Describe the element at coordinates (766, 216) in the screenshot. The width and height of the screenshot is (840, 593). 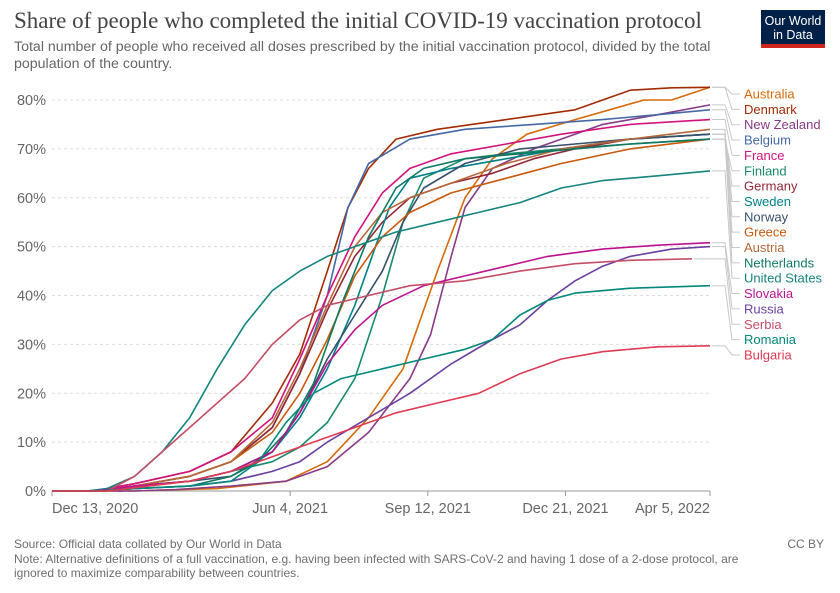
I see `legend-label: Norway` at that location.